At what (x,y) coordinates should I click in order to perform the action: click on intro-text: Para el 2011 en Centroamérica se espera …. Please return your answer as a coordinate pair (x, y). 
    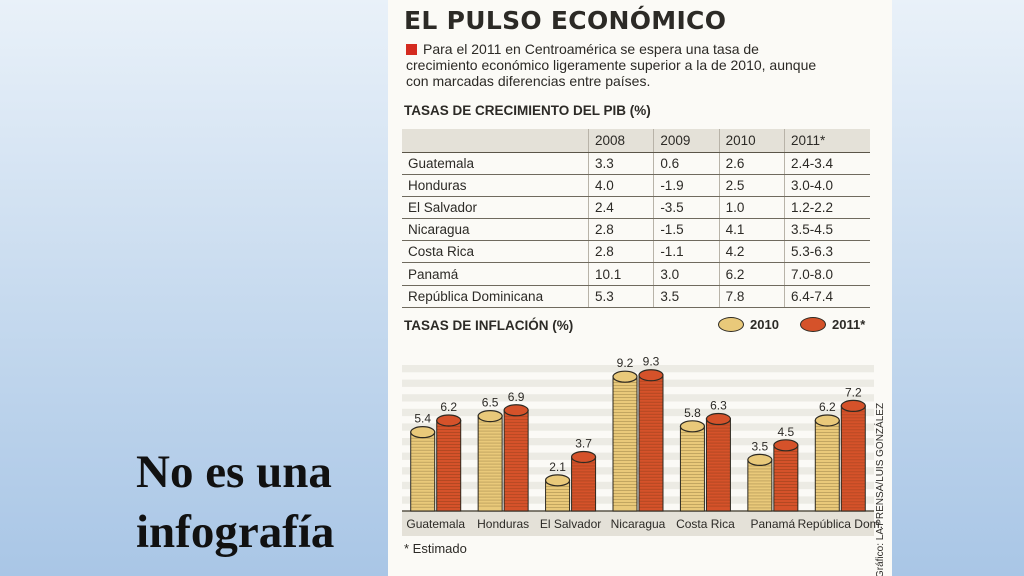
    Looking at the image, I should click on (616, 65).